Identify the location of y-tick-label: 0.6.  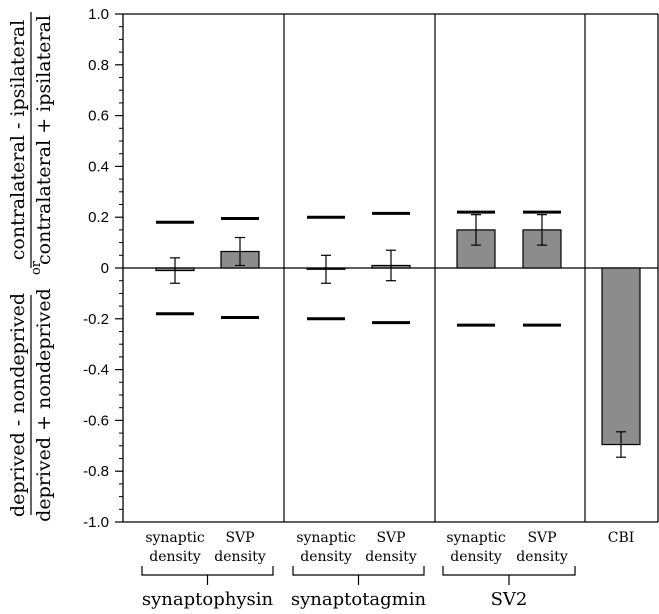
(98, 116).